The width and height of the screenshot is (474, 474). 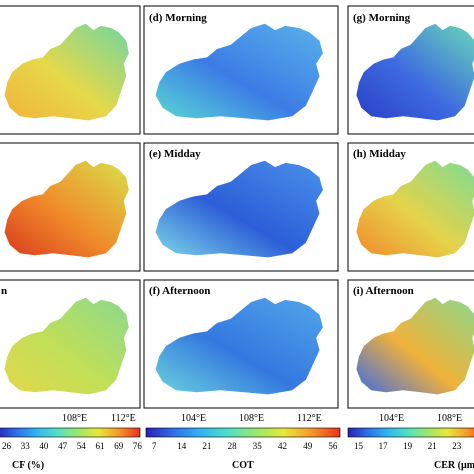 I want to click on panel-c: n, so click(x=70, y=344).